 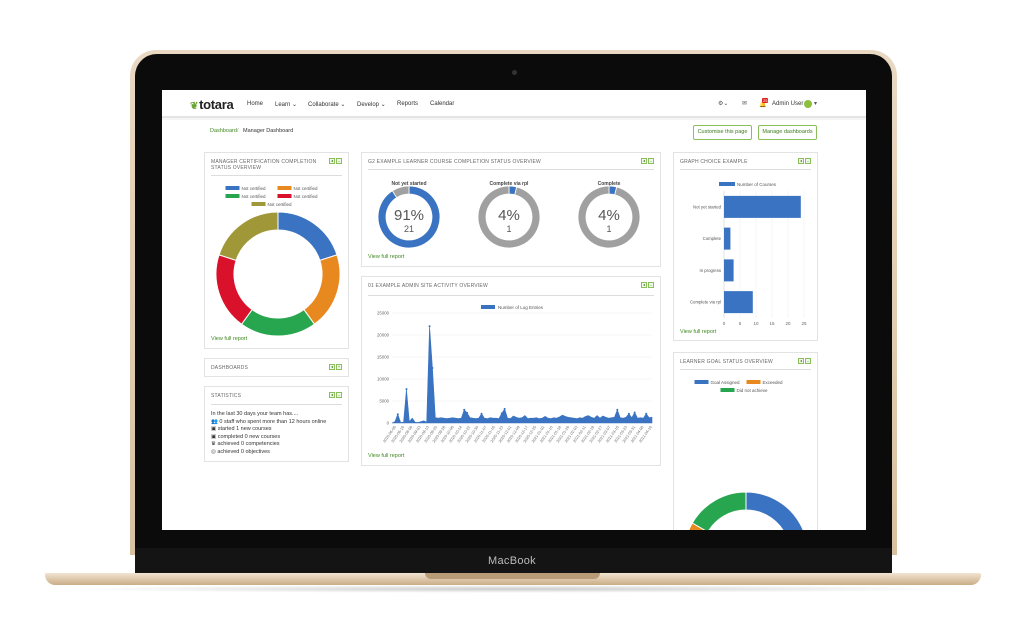 What do you see at coordinates (707, 206) in the screenshot?
I see `y-category-label: Not yet started` at bounding box center [707, 206].